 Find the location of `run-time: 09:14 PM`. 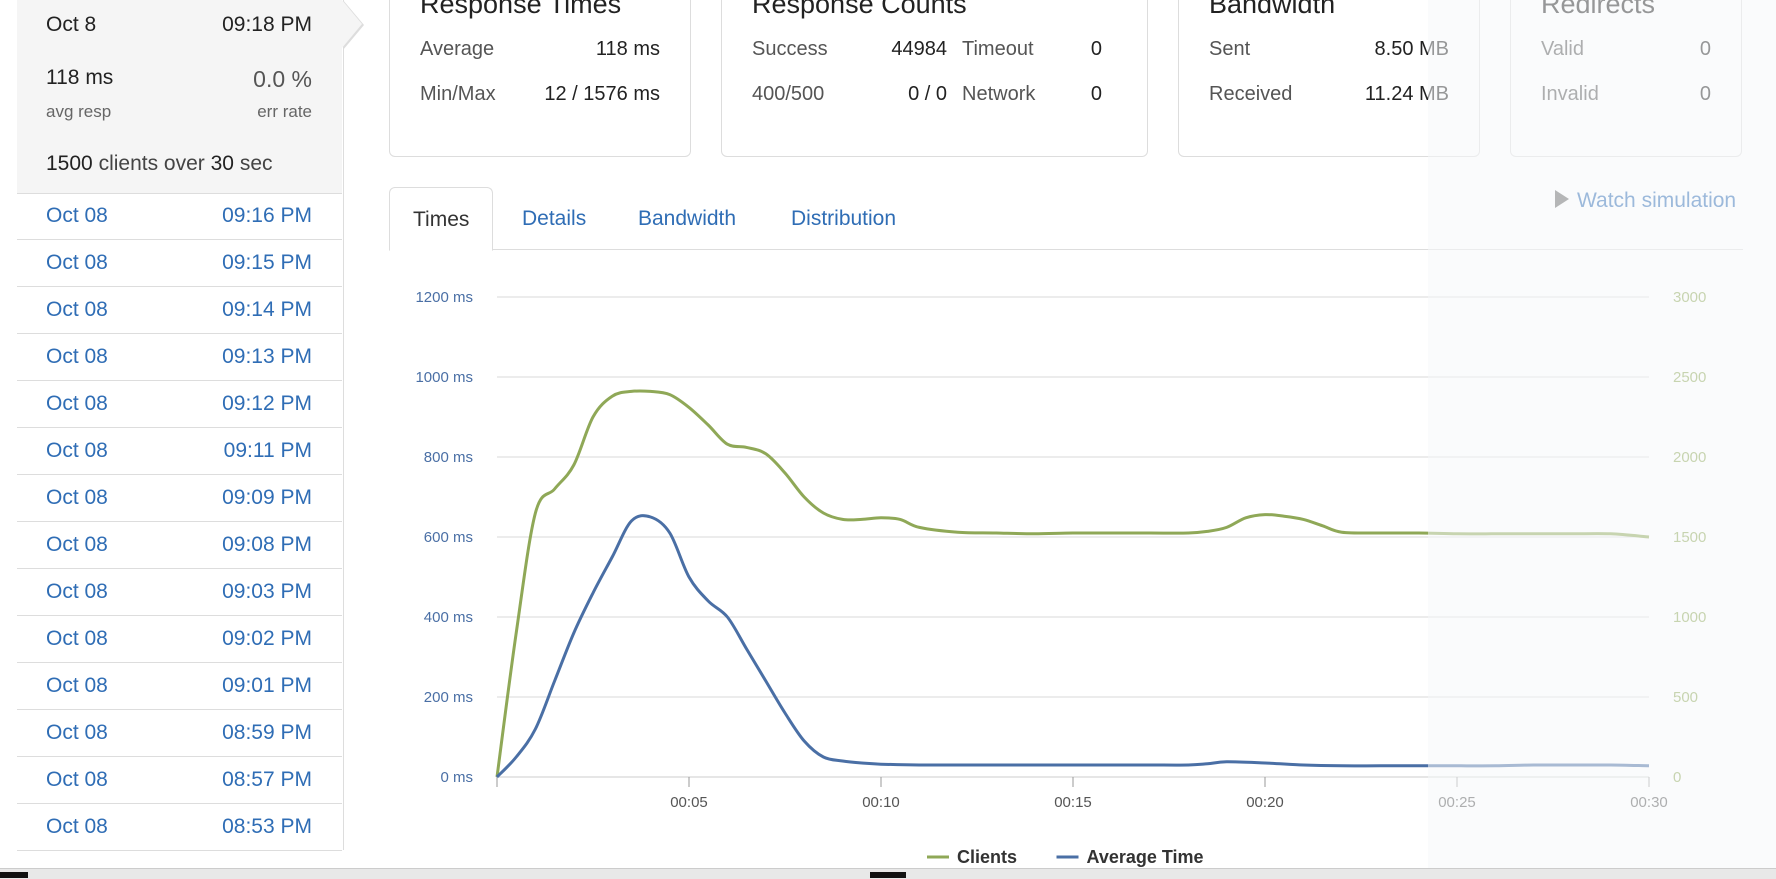

run-time: 09:14 PM is located at coordinates (267, 309).